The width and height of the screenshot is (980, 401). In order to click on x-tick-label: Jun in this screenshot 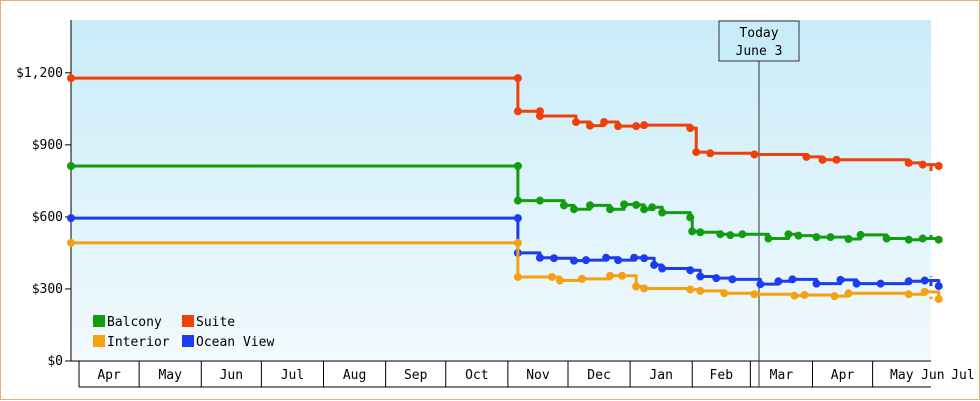, I will do `click(231, 375)`.